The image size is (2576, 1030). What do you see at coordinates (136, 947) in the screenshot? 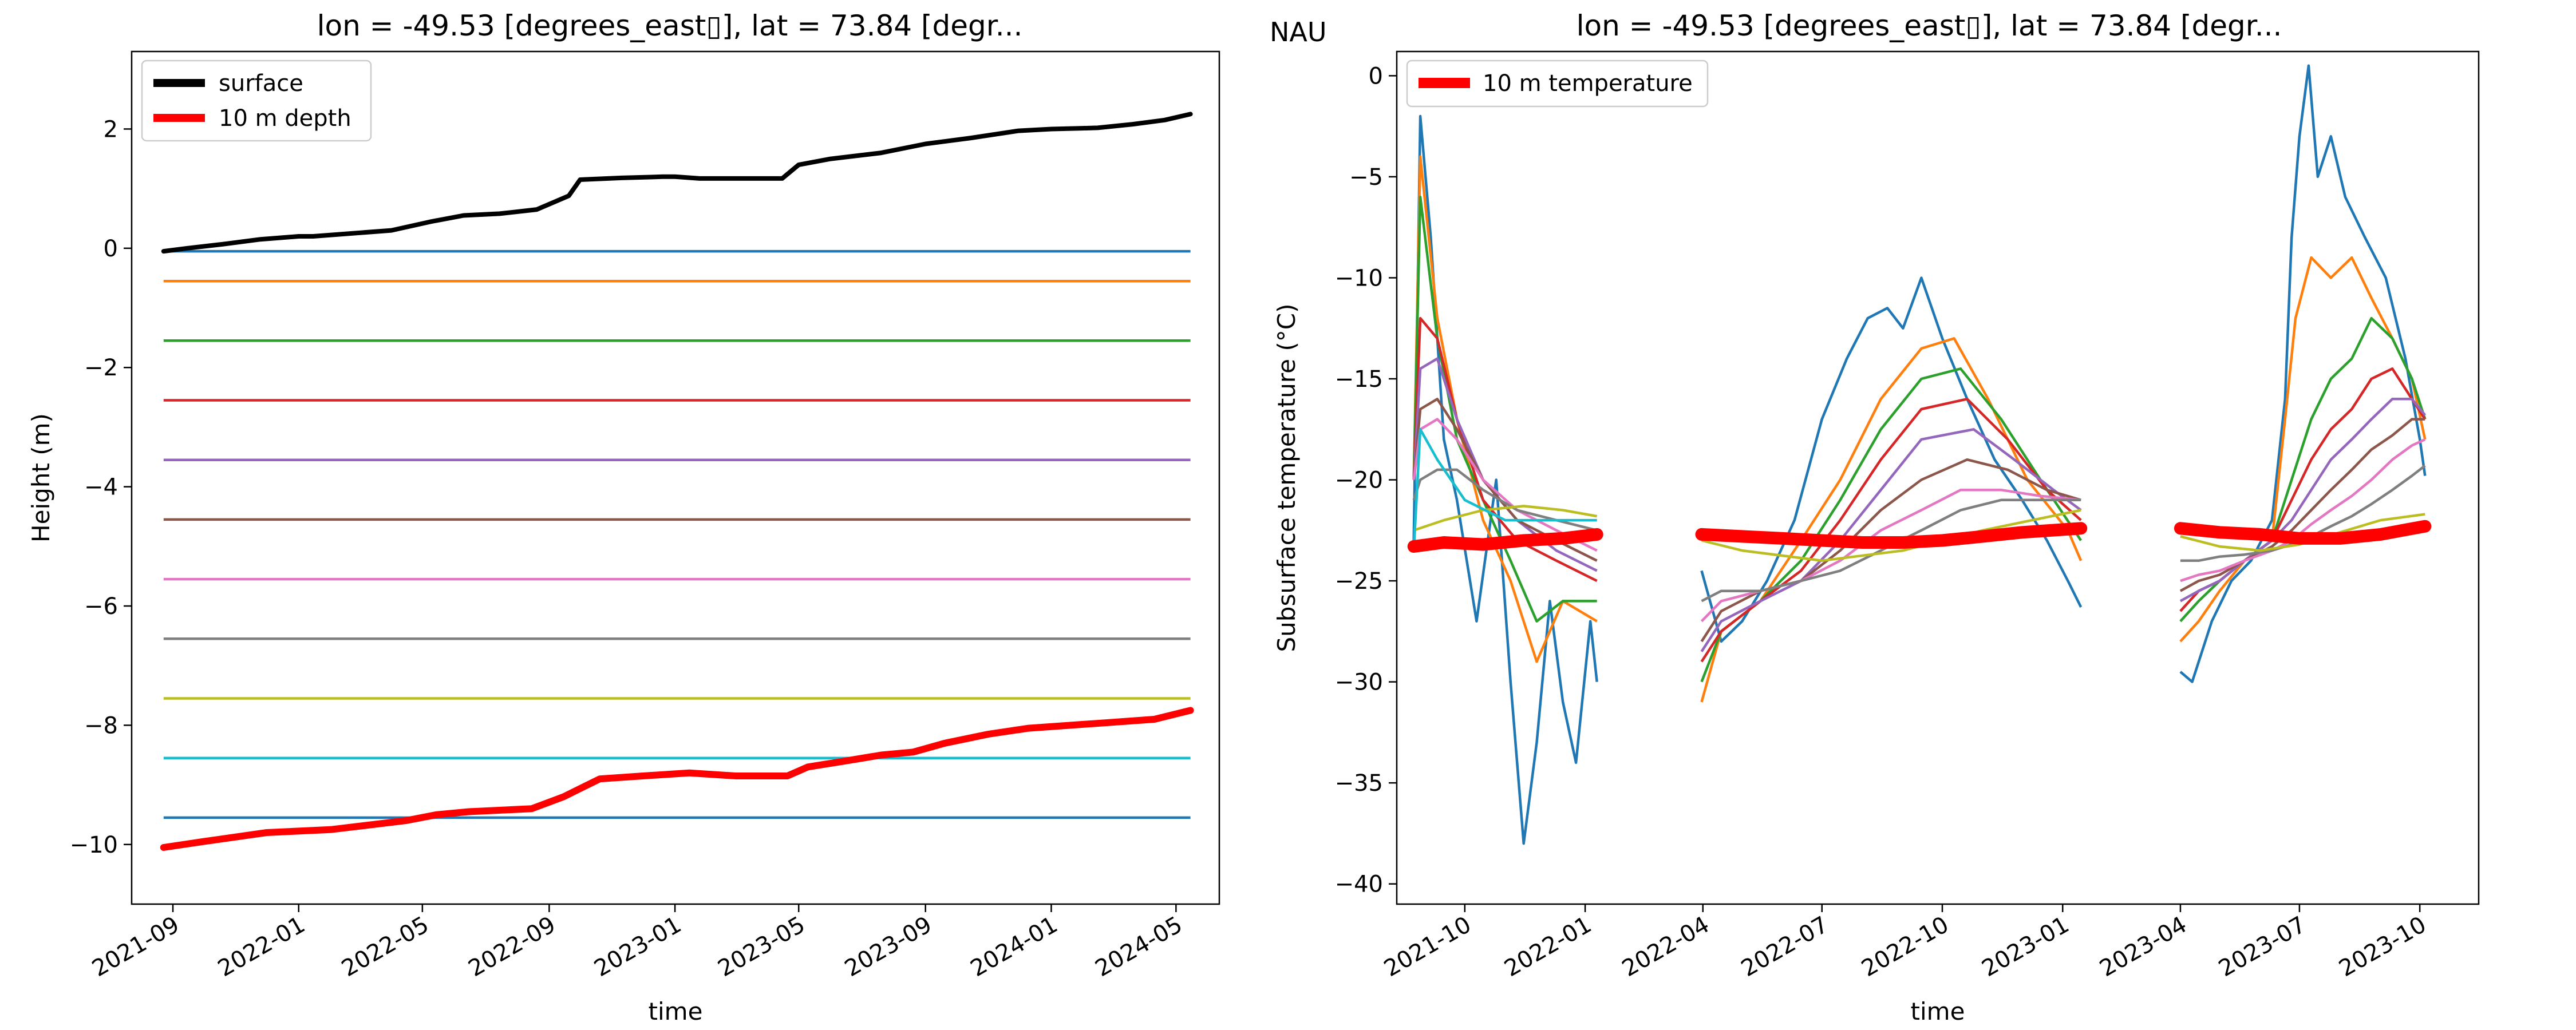
I see `height-x-tick-label-0: 2021-09` at bounding box center [136, 947].